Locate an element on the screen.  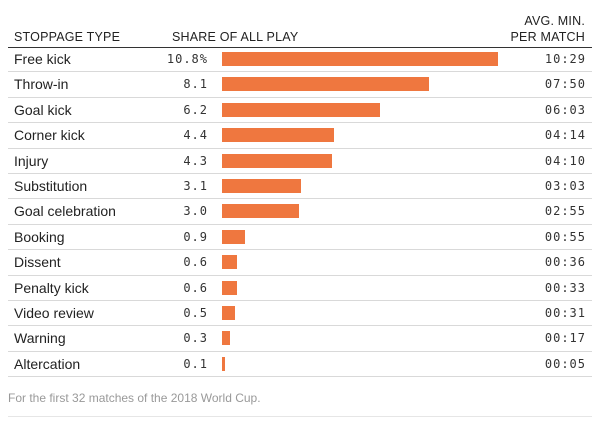
column-header-avg-minutes: AVG. MIN. PER MATCH is located at coordinates (548, 29).